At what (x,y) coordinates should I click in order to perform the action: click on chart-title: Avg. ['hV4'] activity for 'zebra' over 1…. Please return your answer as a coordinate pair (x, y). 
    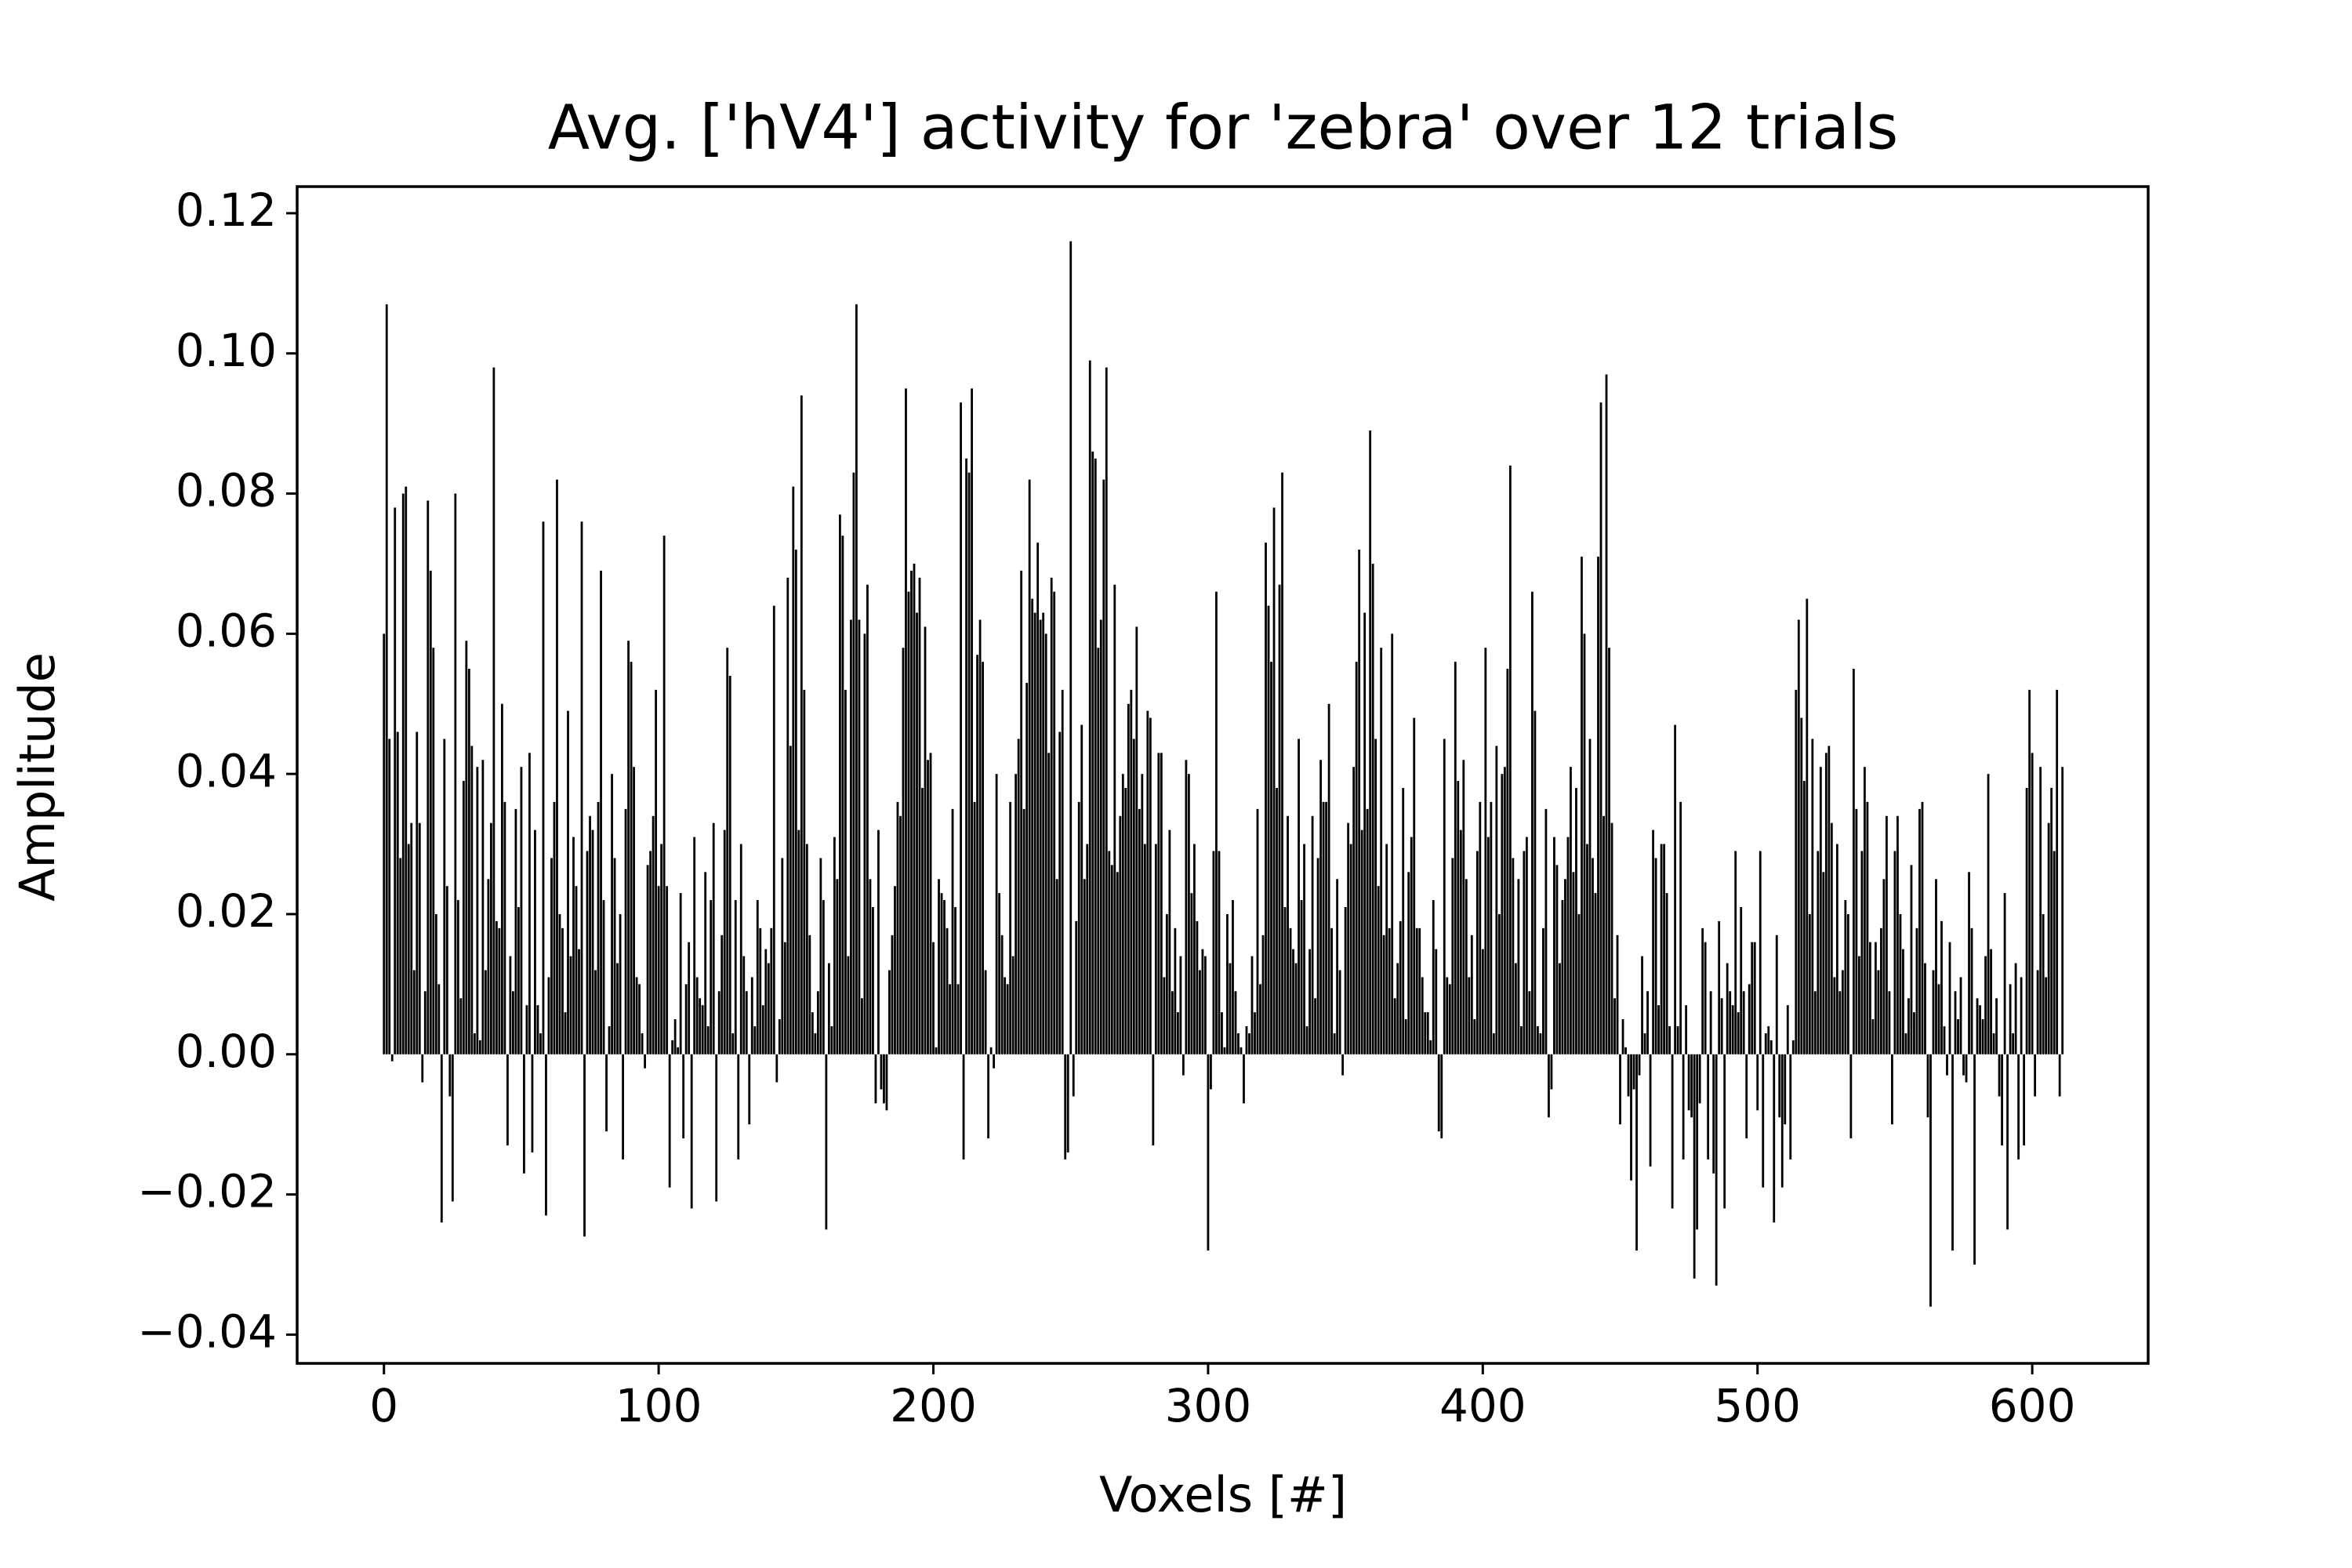
    Looking at the image, I should click on (1223, 128).